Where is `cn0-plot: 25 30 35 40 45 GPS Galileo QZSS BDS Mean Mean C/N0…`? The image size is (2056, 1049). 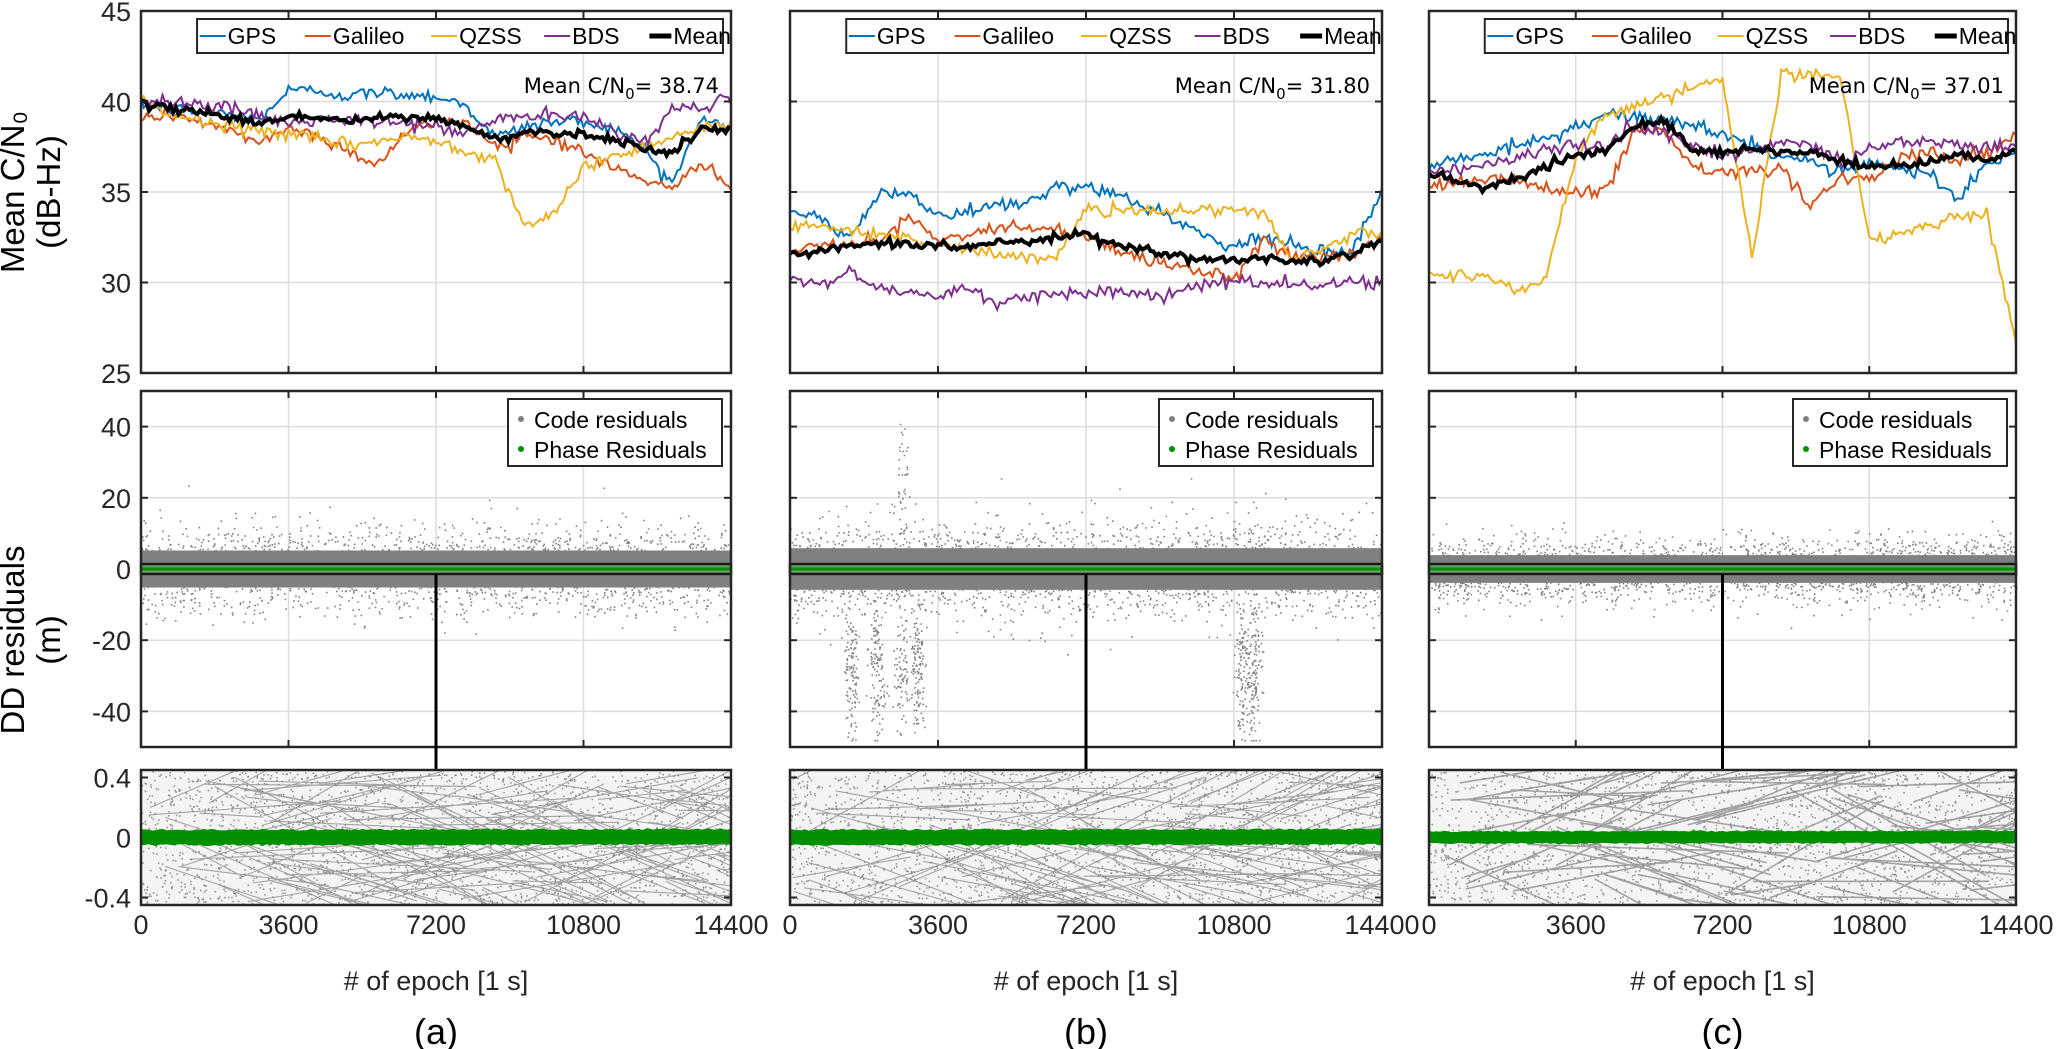
cn0-plot: 25 30 35 40 45 GPS Galileo QZSS BDS Mean Mean C/N0… is located at coordinates (417, 194).